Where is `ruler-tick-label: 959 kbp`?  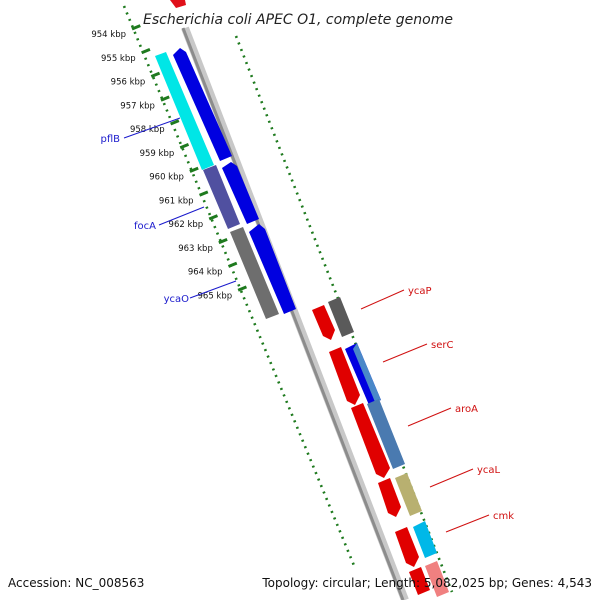
ruler-tick-label: 959 kbp is located at coordinates (157, 154).